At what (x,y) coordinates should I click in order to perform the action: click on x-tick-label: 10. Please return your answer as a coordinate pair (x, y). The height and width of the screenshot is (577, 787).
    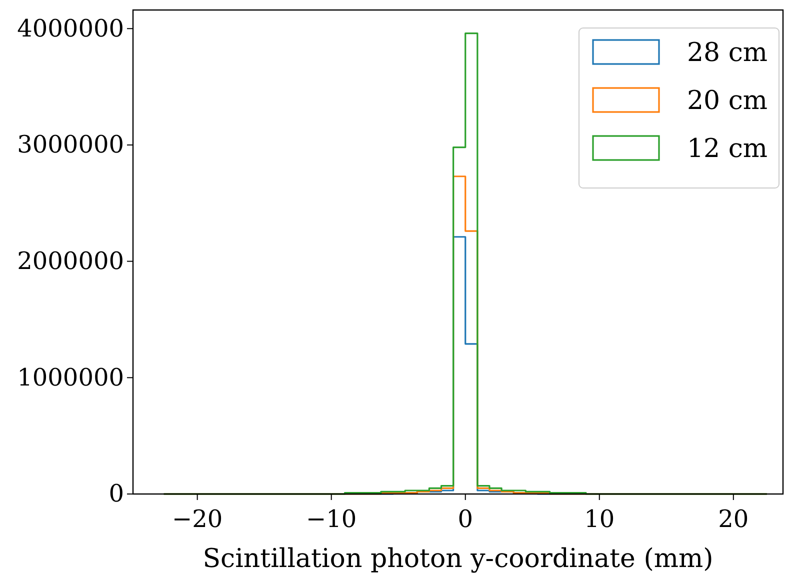
    Looking at the image, I should click on (599, 519).